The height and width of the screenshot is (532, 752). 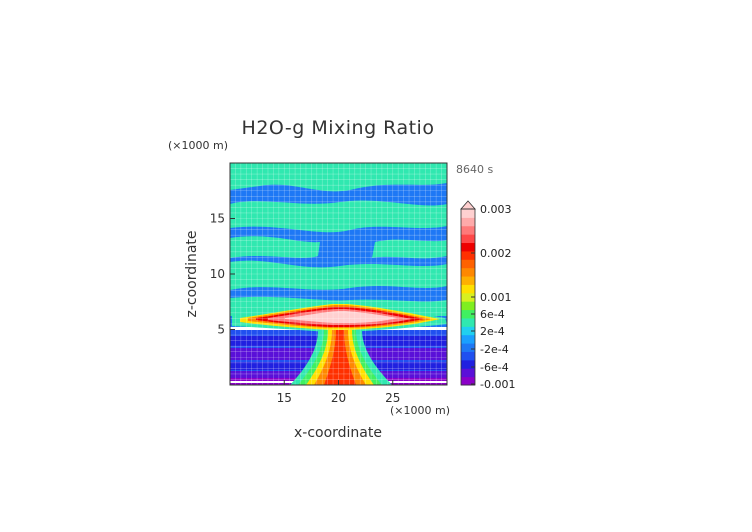 I want to click on colorbar-tick-label: 0.002, so click(x=496, y=253).